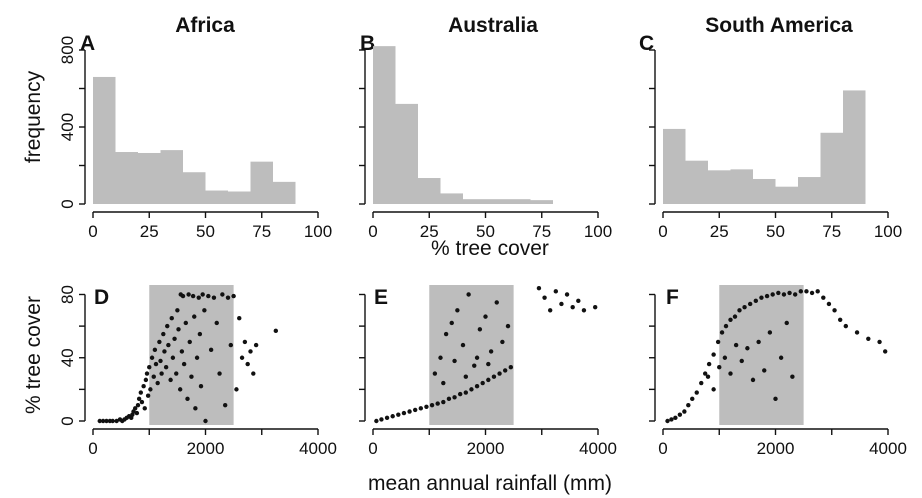  What do you see at coordinates (493, 25) in the screenshot?
I see `panel-b-title: Australia` at bounding box center [493, 25].